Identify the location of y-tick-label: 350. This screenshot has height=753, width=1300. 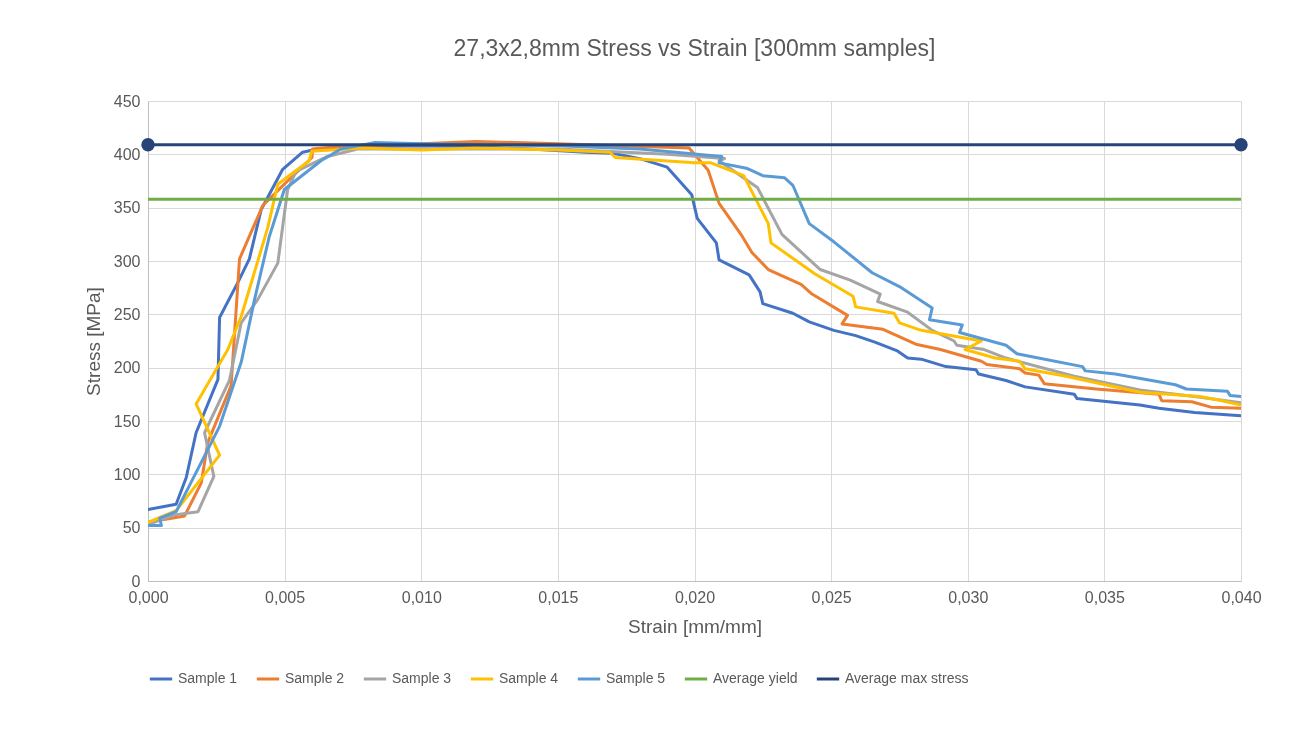
(127, 208).